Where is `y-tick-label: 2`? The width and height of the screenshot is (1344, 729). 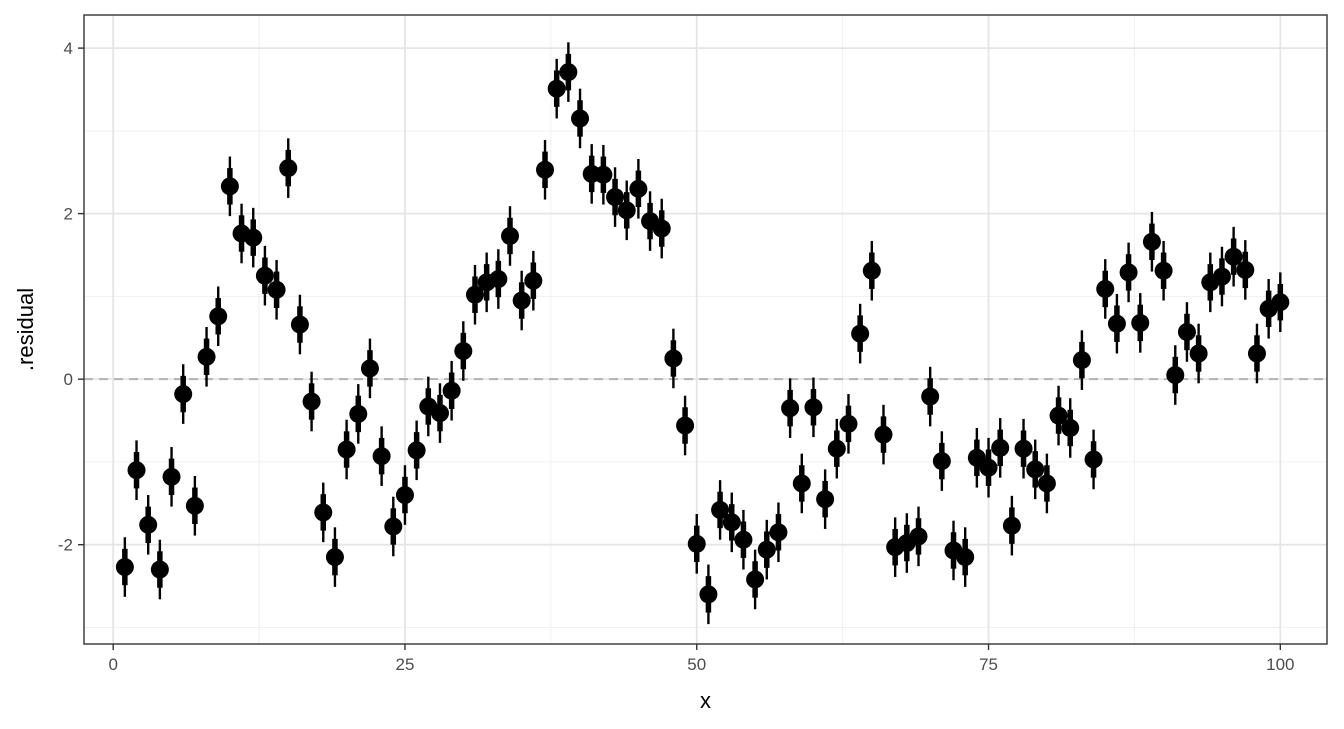
y-tick-label: 2 is located at coordinates (68, 214).